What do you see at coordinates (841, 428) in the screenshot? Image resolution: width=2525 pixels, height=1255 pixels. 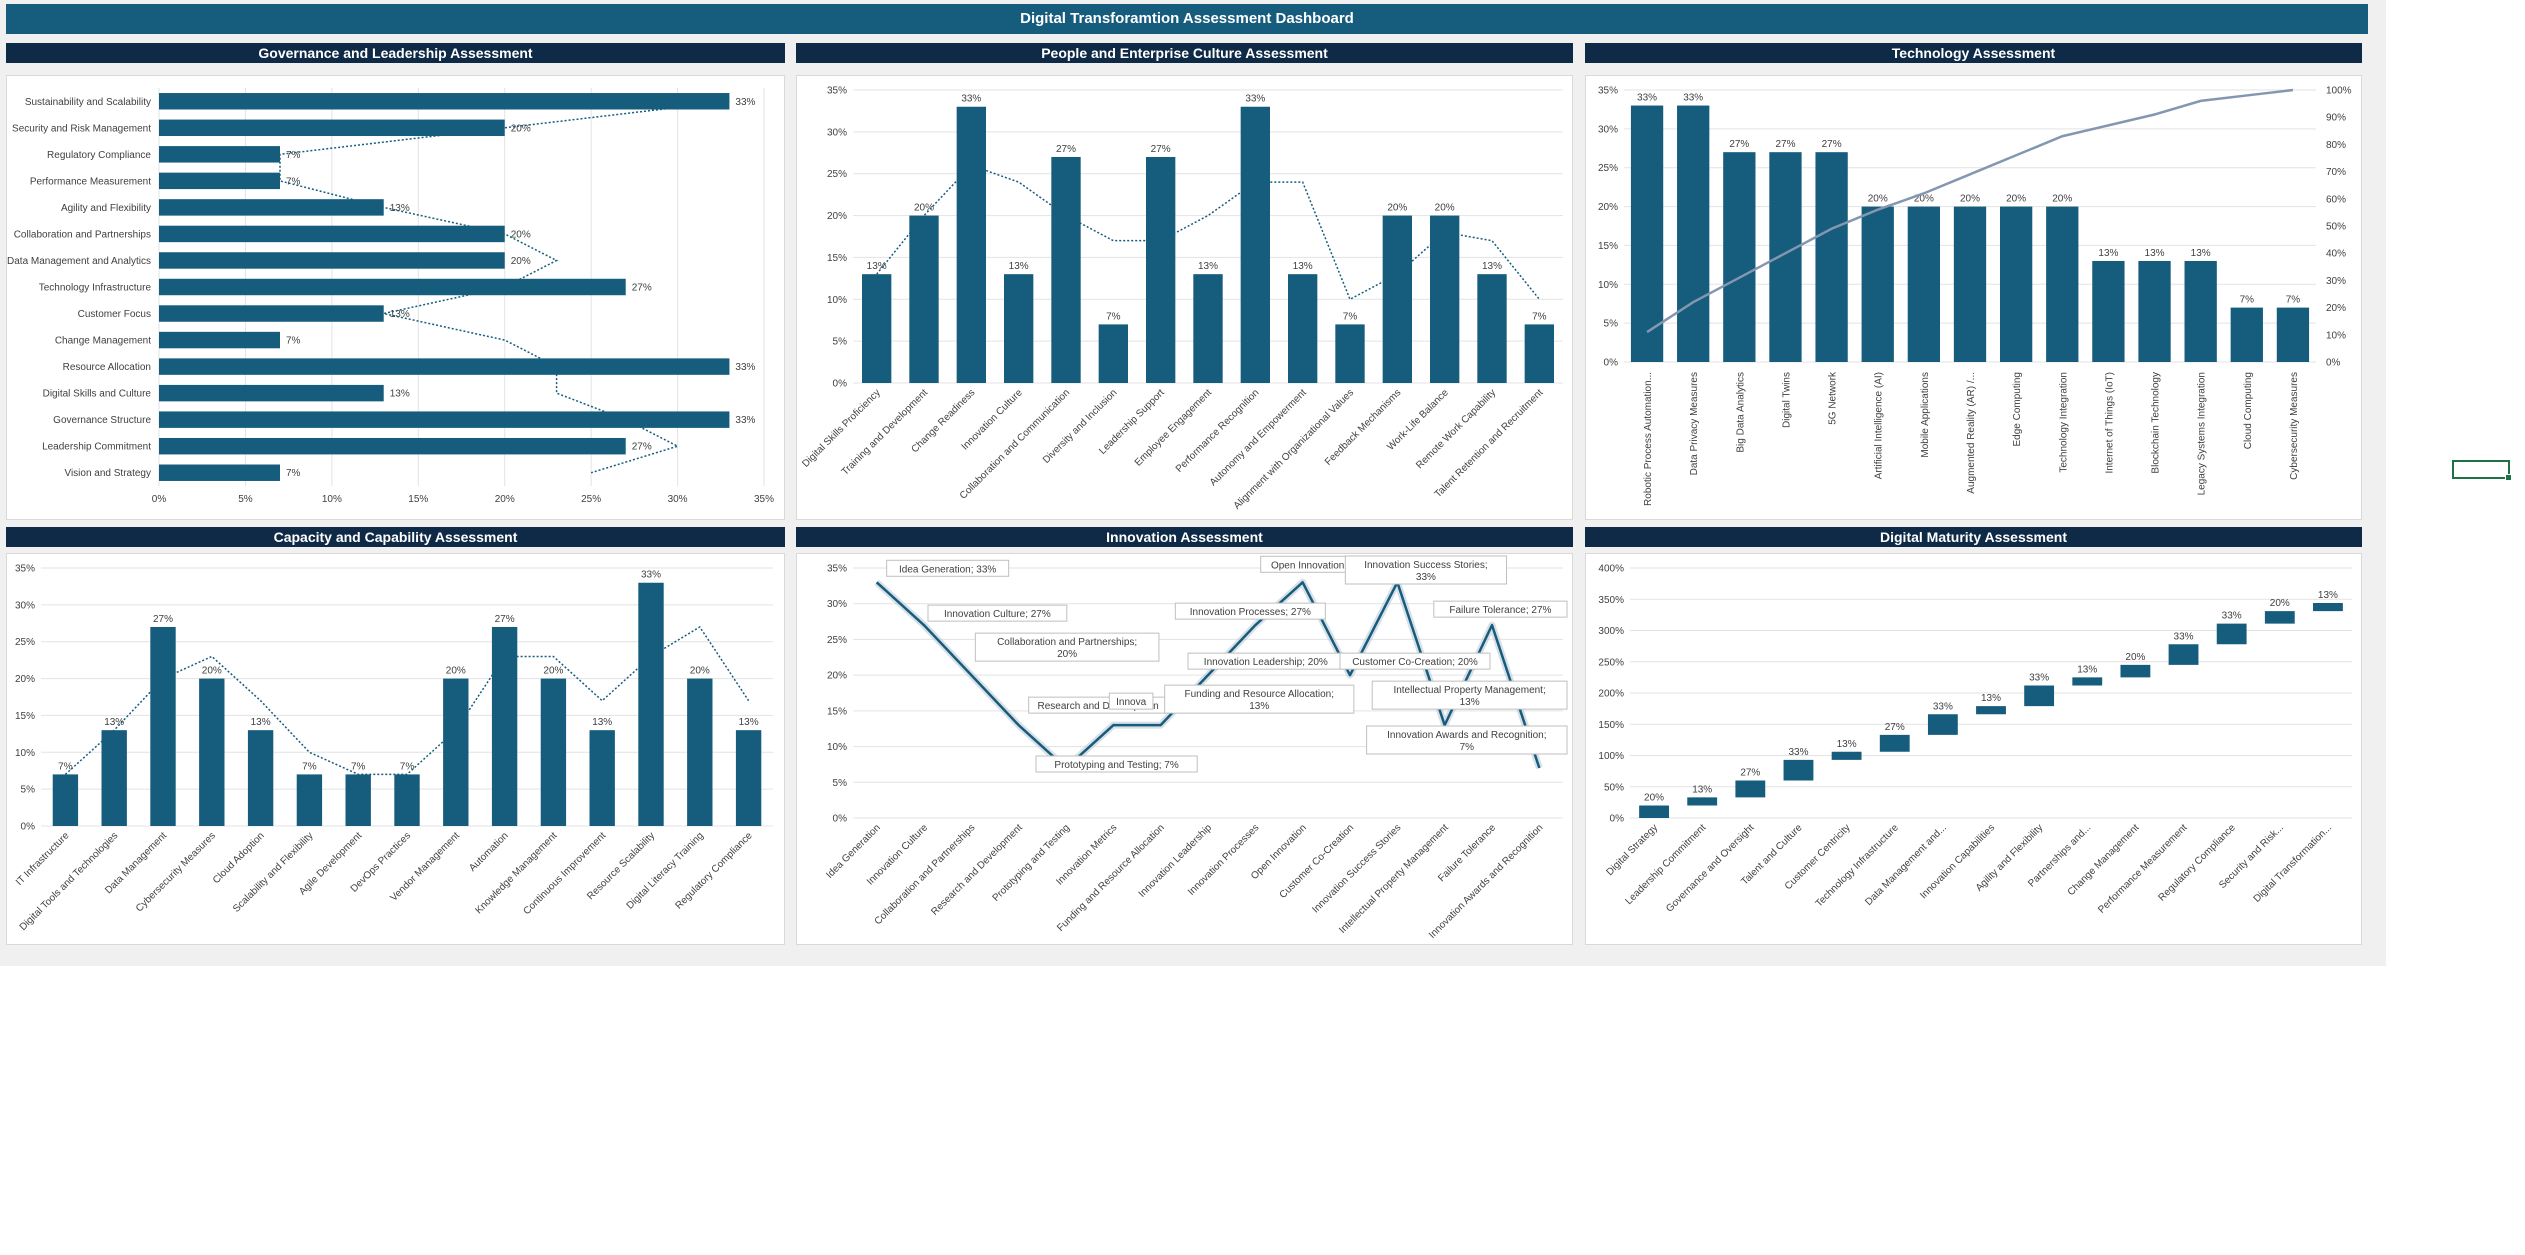 I see `category-label: Digital Skills Proficiency` at bounding box center [841, 428].